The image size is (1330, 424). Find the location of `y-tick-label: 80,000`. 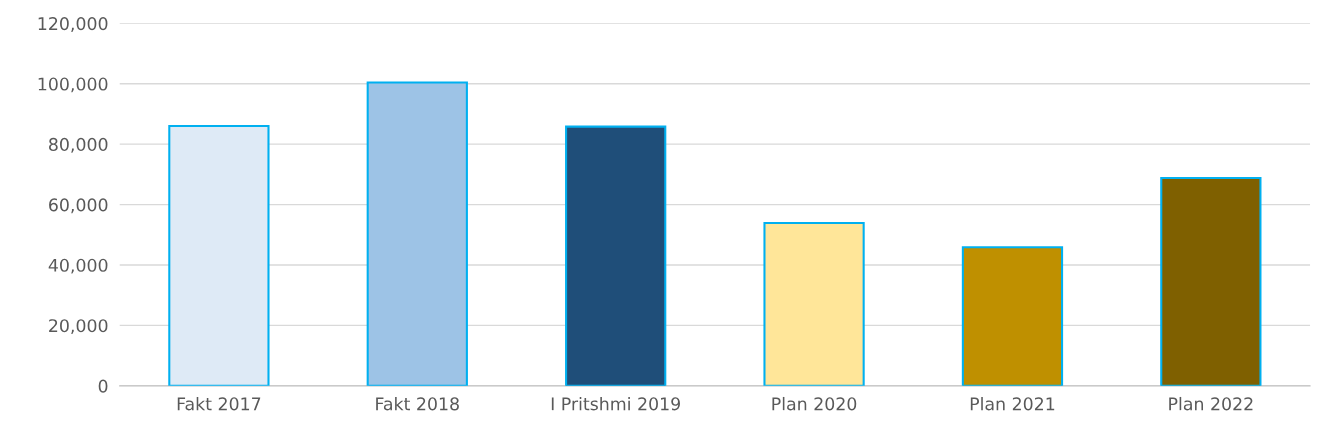

y-tick-label: 80,000 is located at coordinates (78, 145).